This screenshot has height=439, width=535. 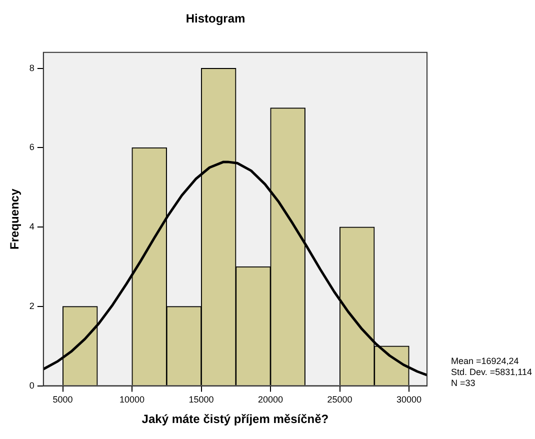 What do you see at coordinates (31, 147) in the screenshot?
I see `y-tick-label: 6` at bounding box center [31, 147].